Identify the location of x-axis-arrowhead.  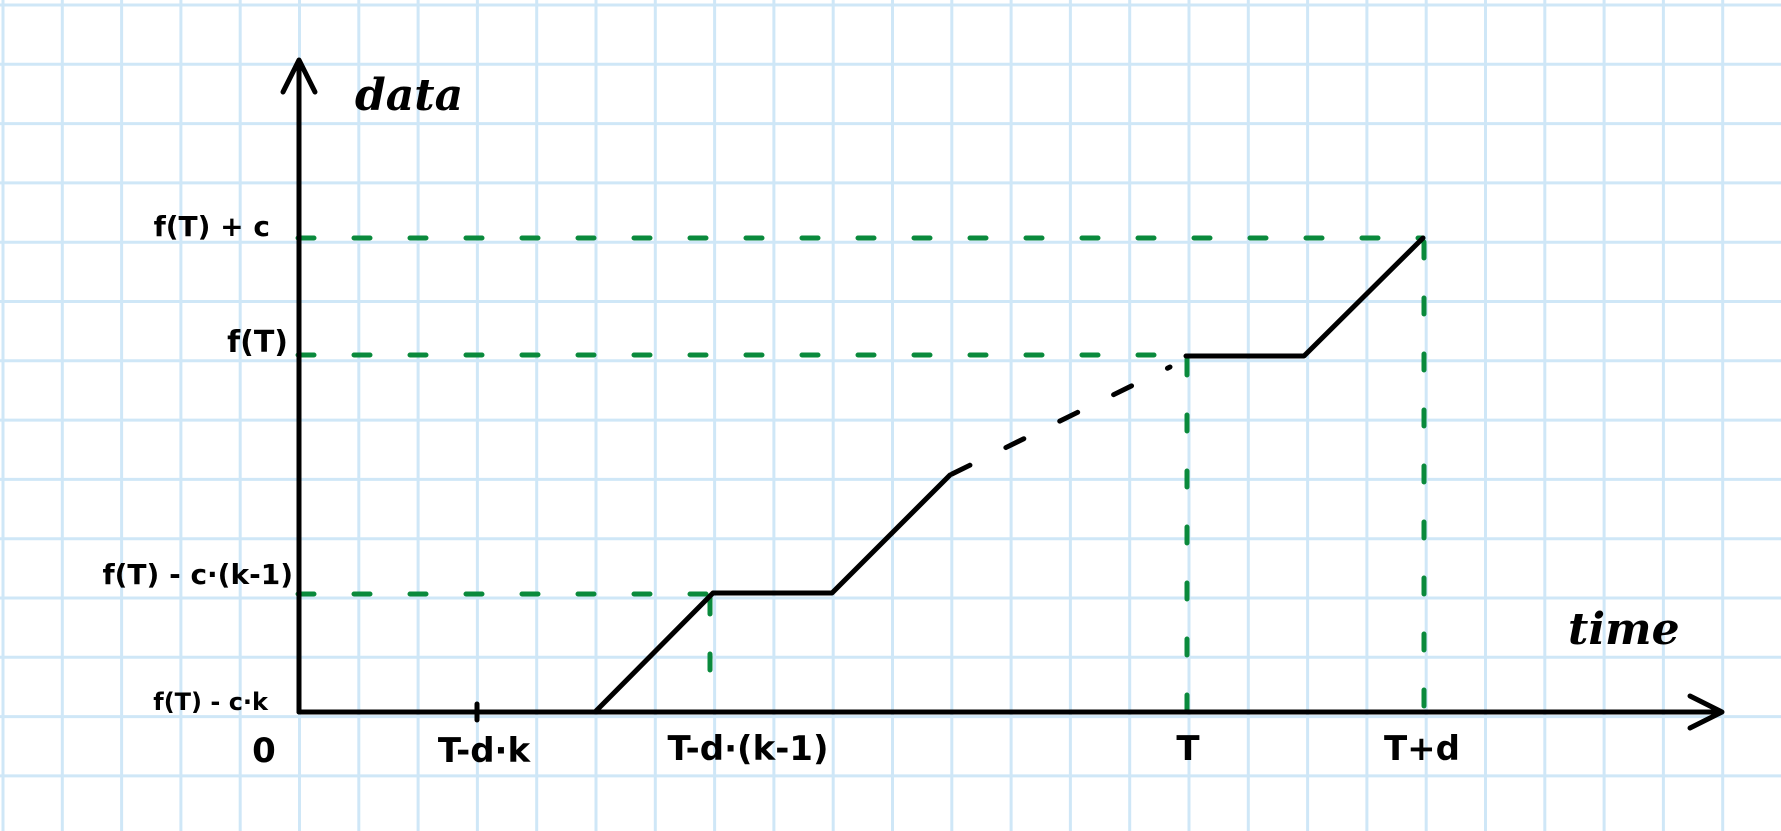
(1706, 712).